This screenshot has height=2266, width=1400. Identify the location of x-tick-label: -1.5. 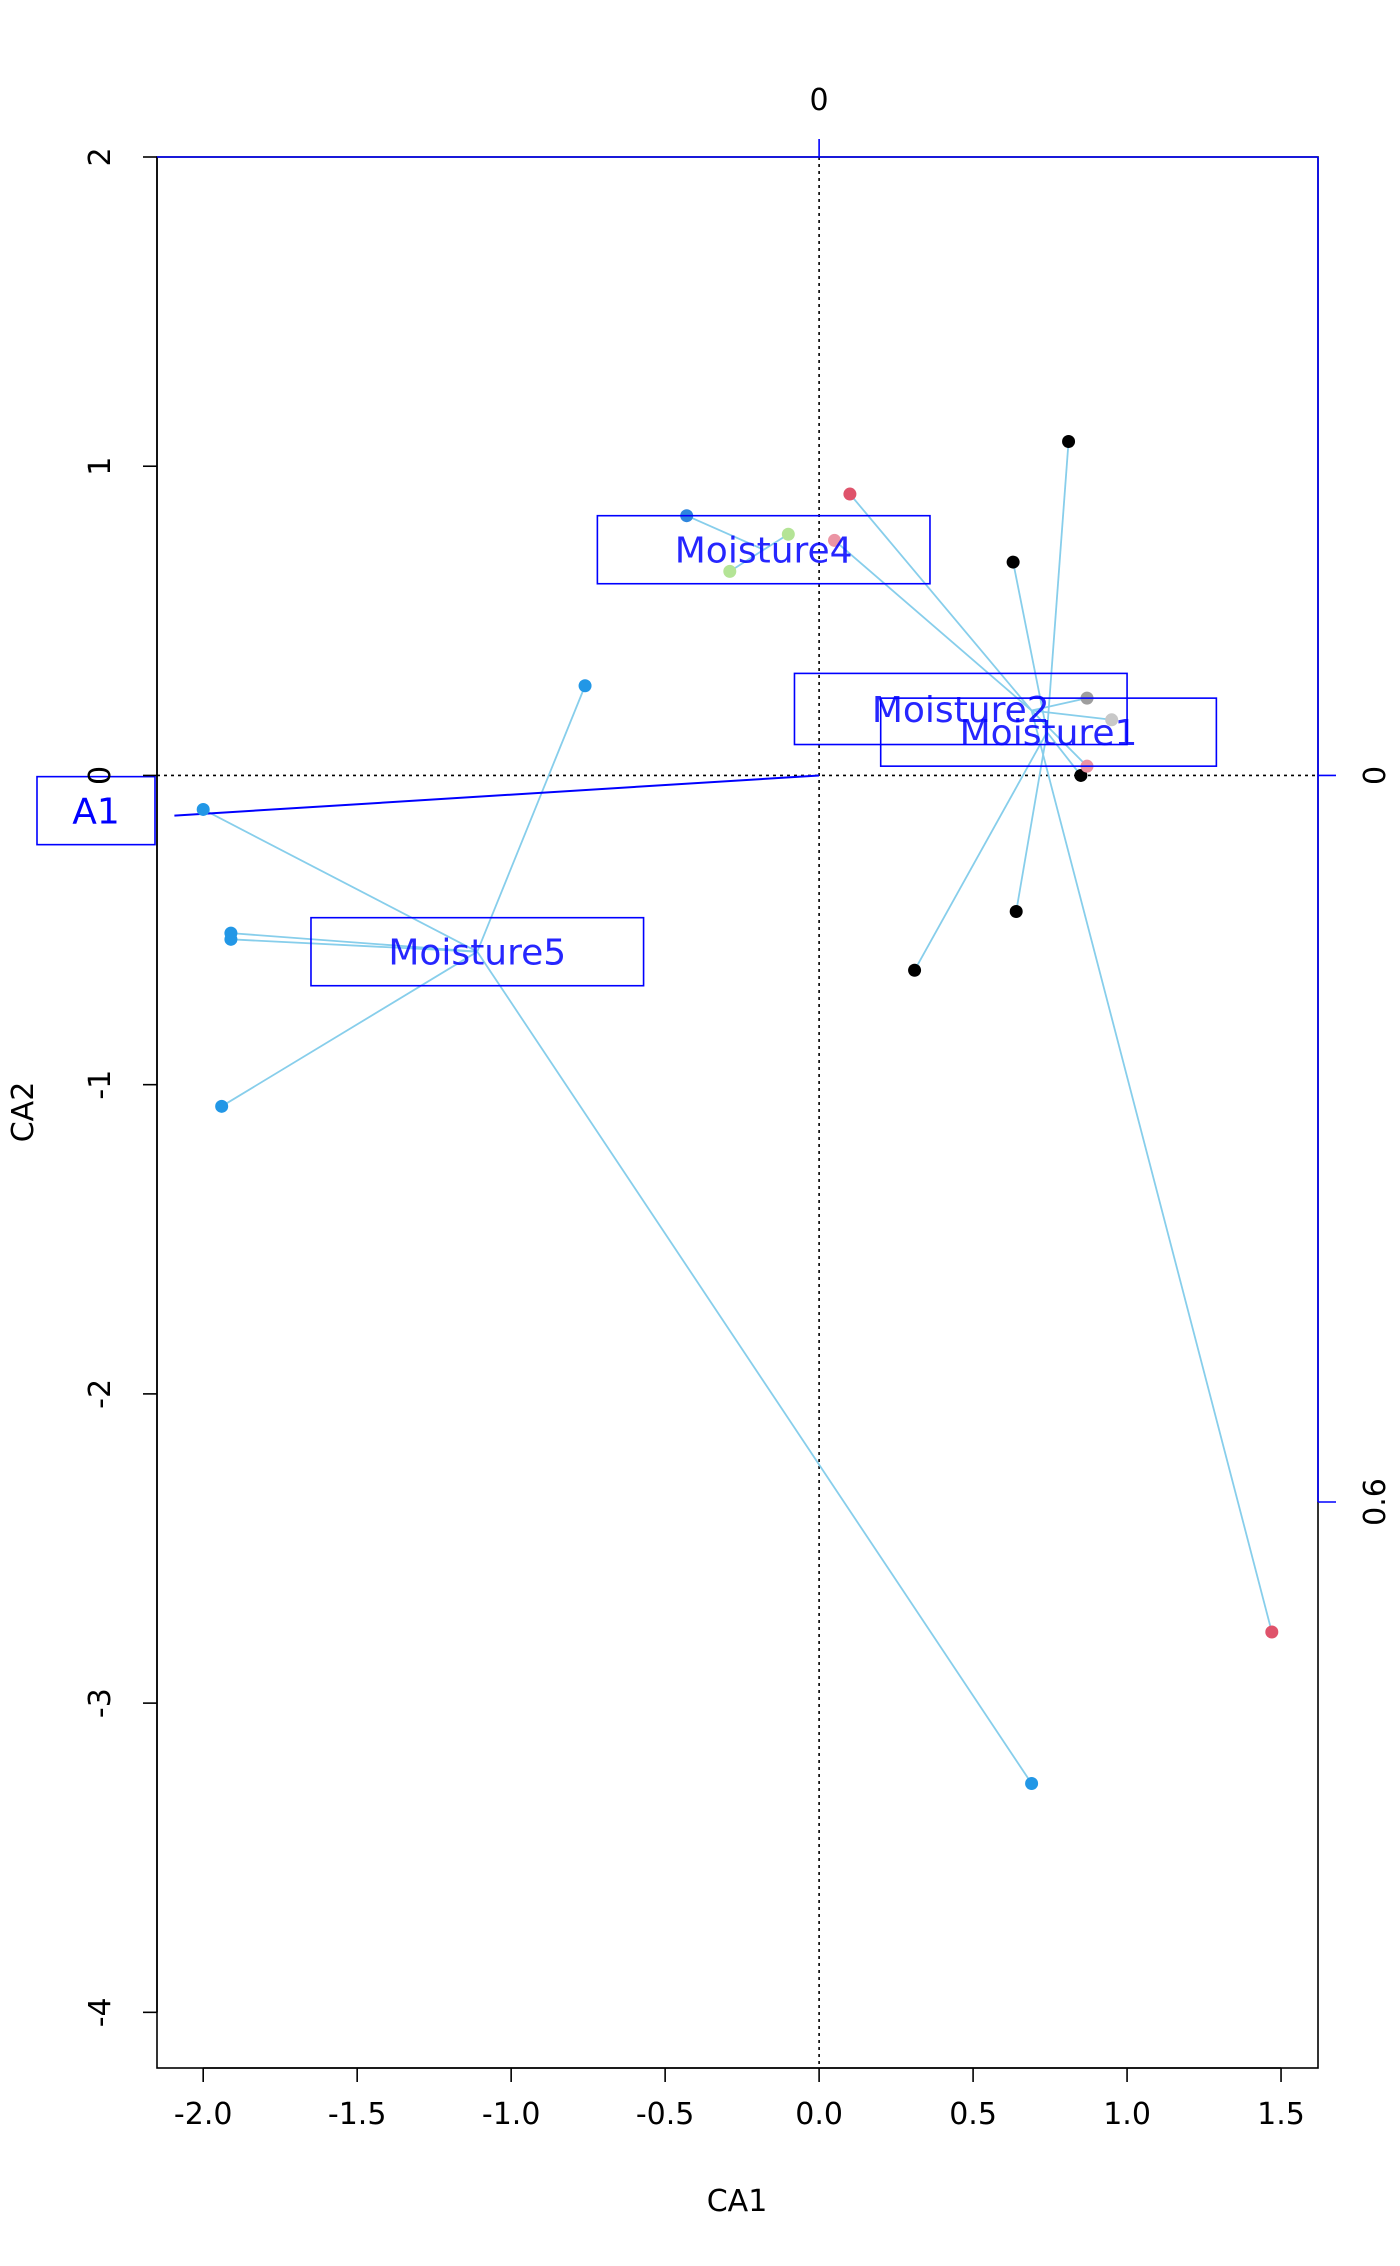
(357, 2114).